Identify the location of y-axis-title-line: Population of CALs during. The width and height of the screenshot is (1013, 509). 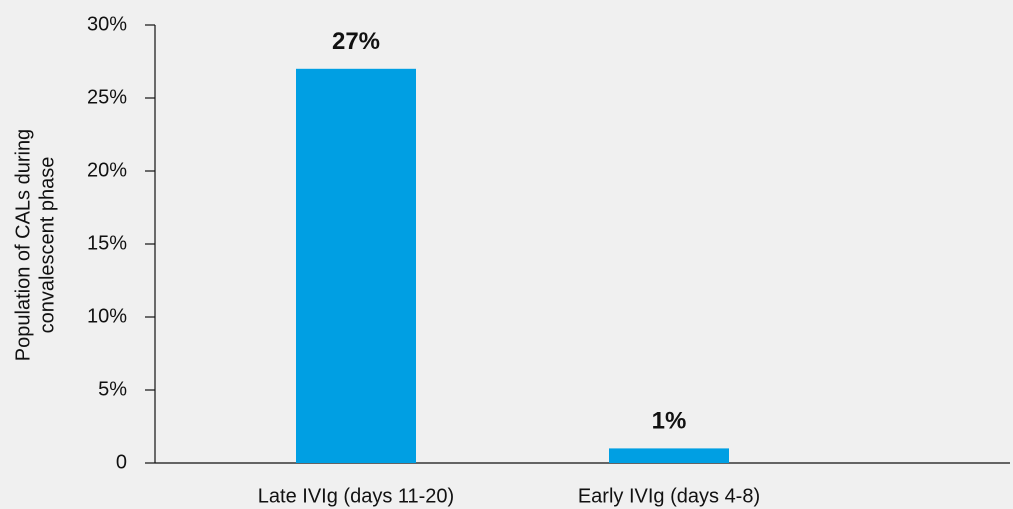
(23, 245).